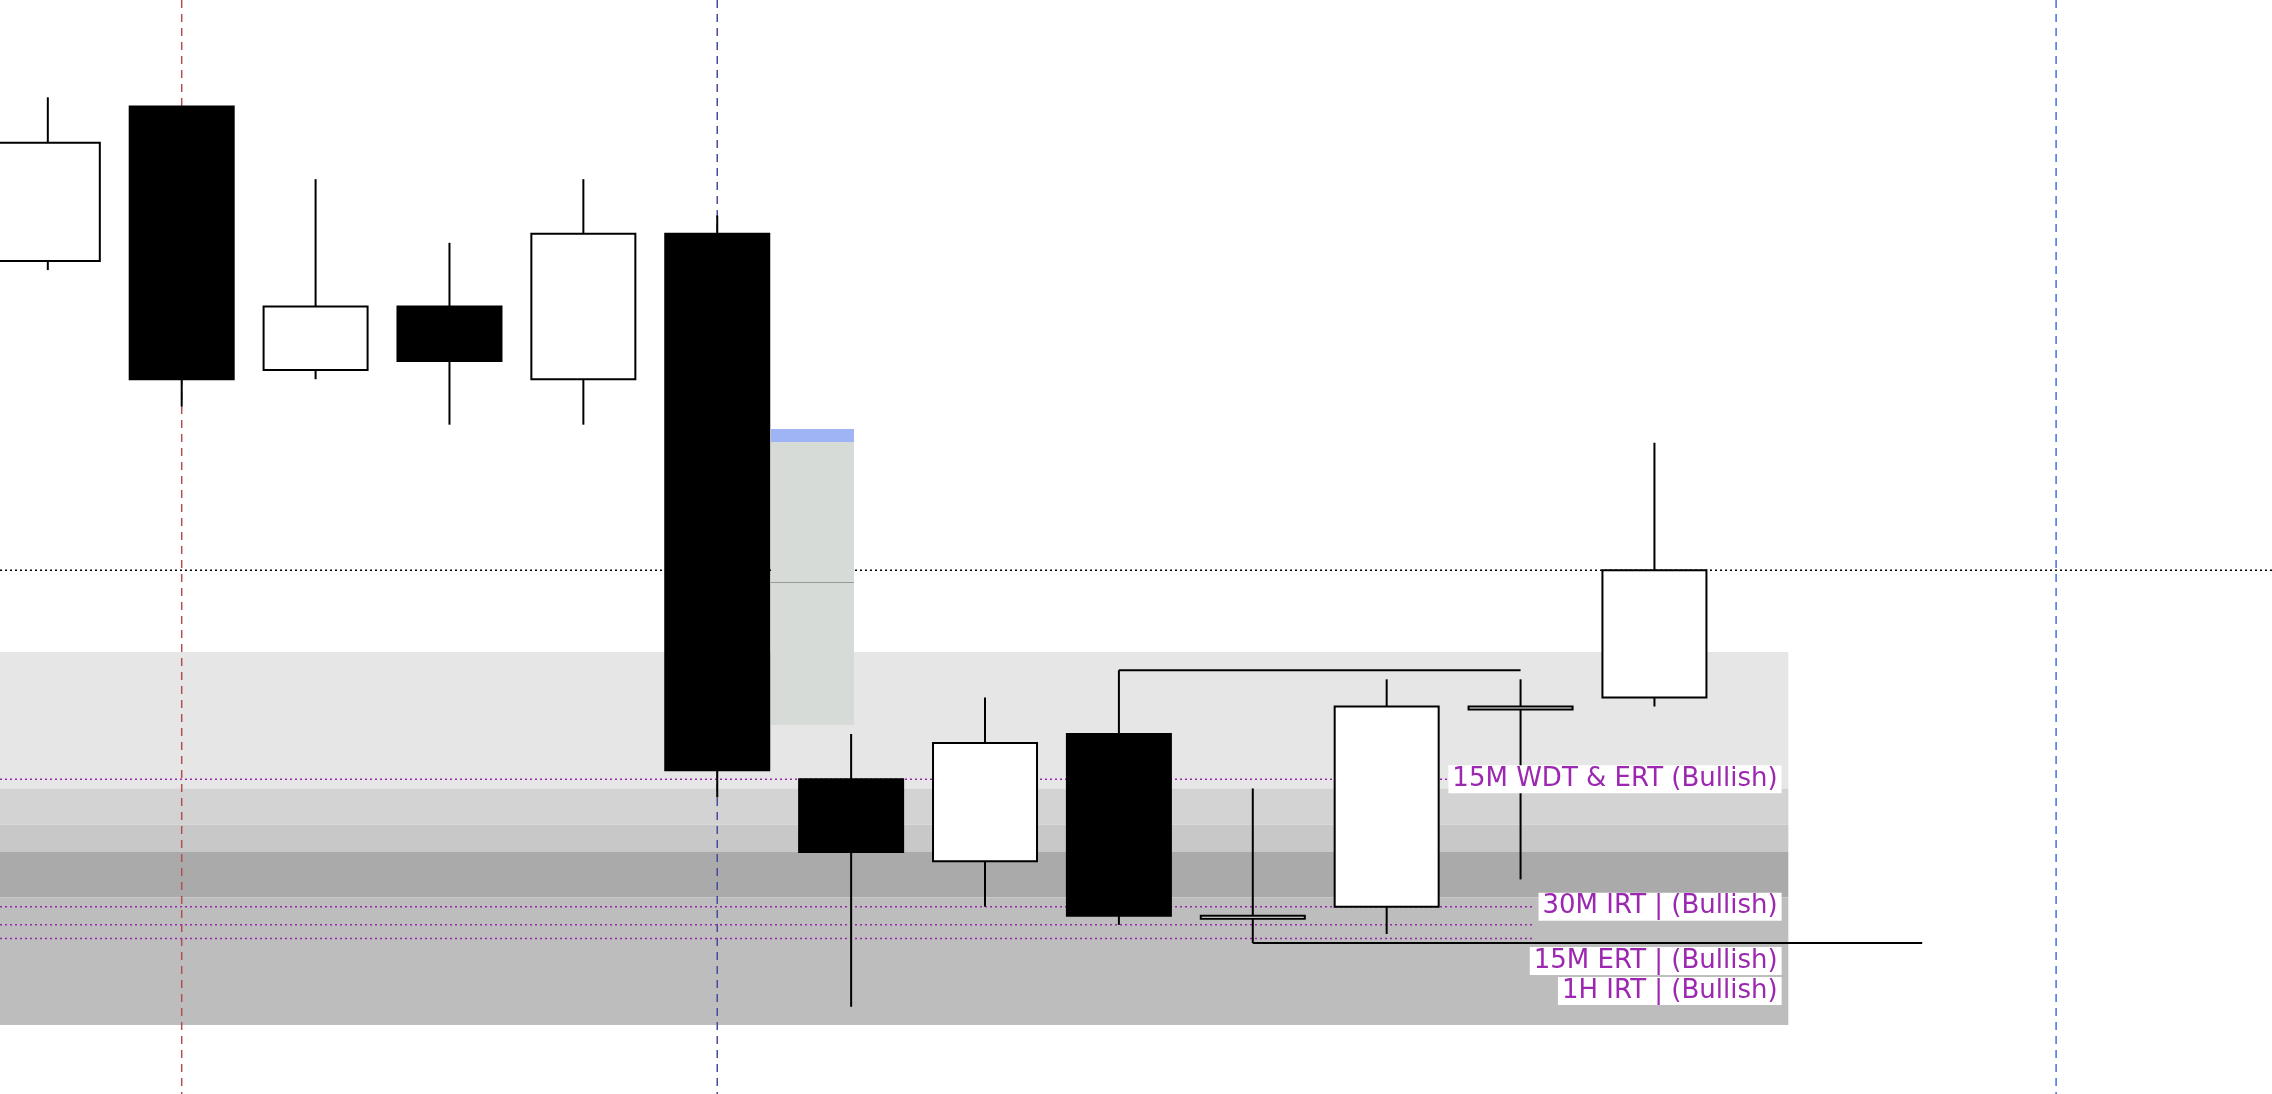 The width and height of the screenshot is (2272, 1094). What do you see at coordinates (1660, 905) in the screenshot?
I see `ref-line-label: 30M IRT | (Bullish)` at bounding box center [1660, 905].